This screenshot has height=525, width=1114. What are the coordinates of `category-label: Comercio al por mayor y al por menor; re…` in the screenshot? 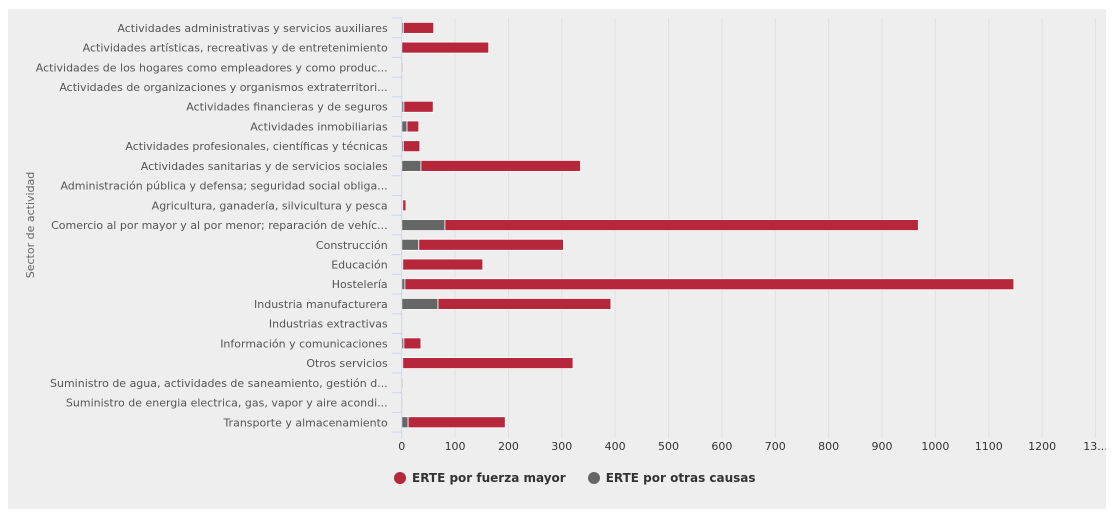 It's located at (219, 225).